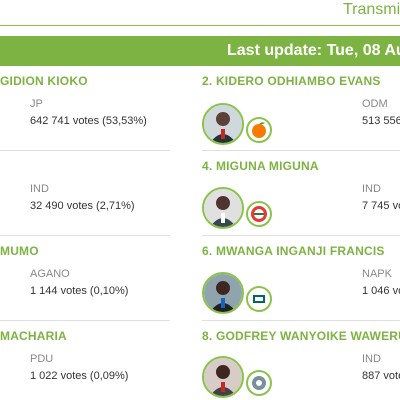 The width and height of the screenshot is (400, 400). Describe the element at coordinates (375, 104) in the screenshot. I see `candidate-party: ODM` at that location.